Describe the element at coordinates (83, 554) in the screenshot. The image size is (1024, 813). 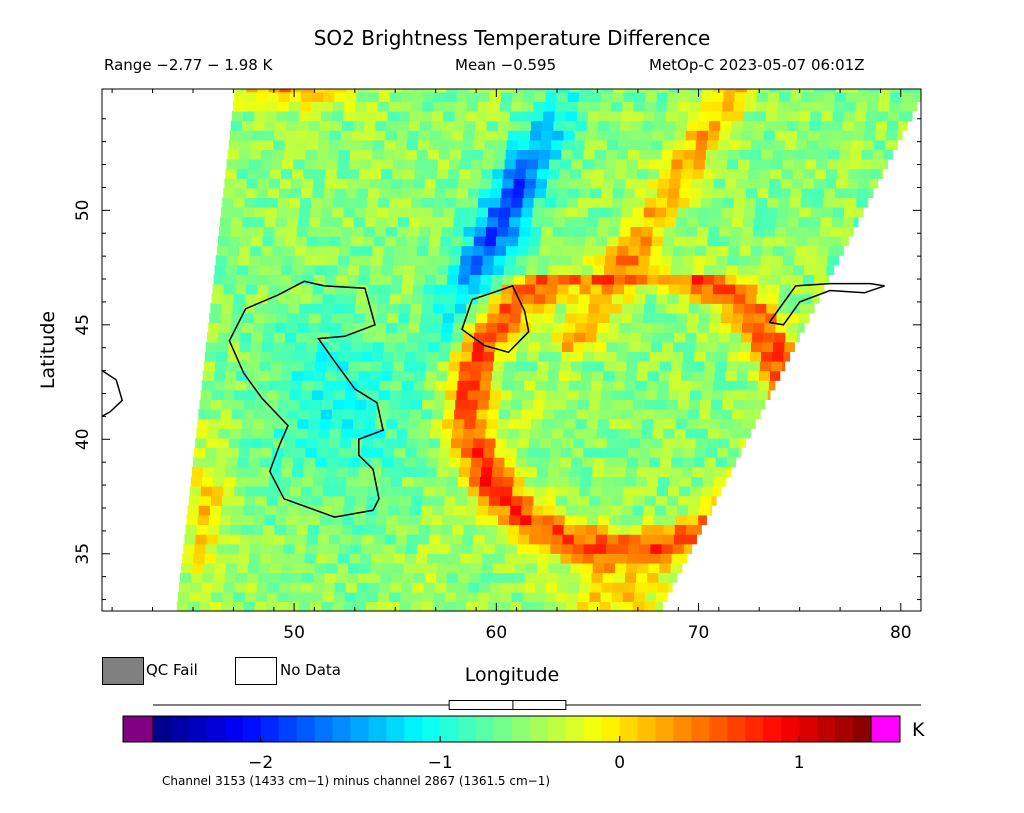
I see `y-tick-label: 35` at that location.